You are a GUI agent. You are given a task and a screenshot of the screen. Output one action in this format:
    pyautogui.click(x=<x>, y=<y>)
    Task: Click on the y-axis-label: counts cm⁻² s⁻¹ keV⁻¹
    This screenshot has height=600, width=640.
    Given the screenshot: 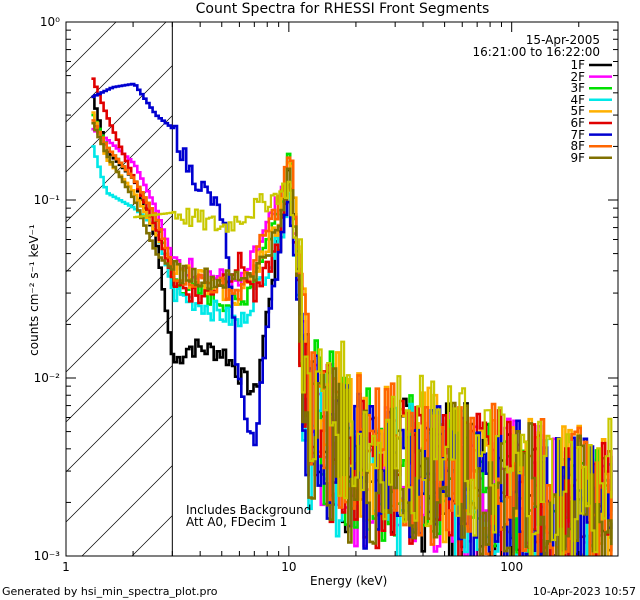 What is the action you would take?
    pyautogui.click(x=34, y=290)
    